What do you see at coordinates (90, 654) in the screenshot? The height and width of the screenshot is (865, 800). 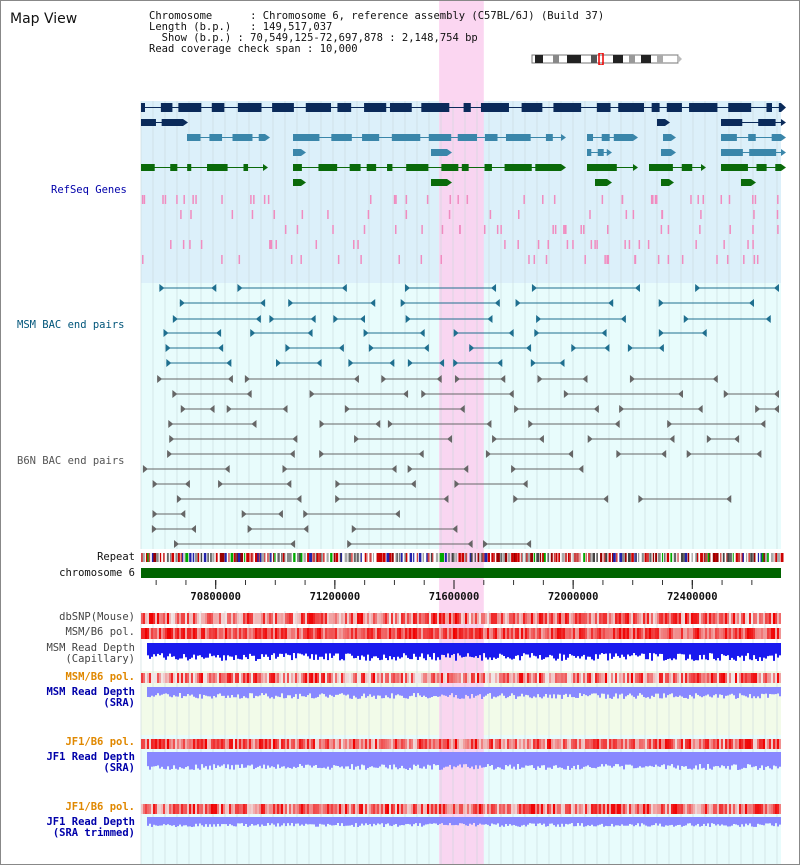 I see `track-label-msm-depth-capillary: MSM Read Depth (Capillary)` at bounding box center [90, 654].